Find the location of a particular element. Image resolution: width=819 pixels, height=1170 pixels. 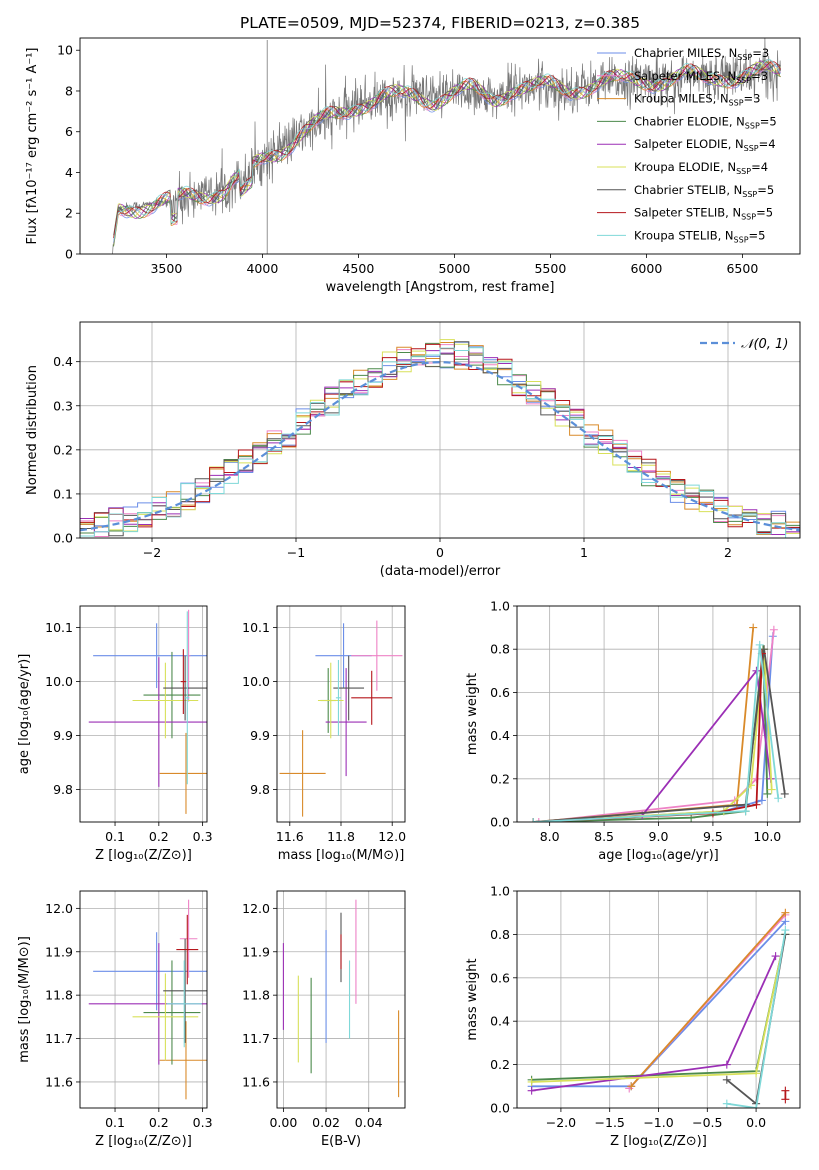

y-tick-label: 10.1 is located at coordinates (59, 627).